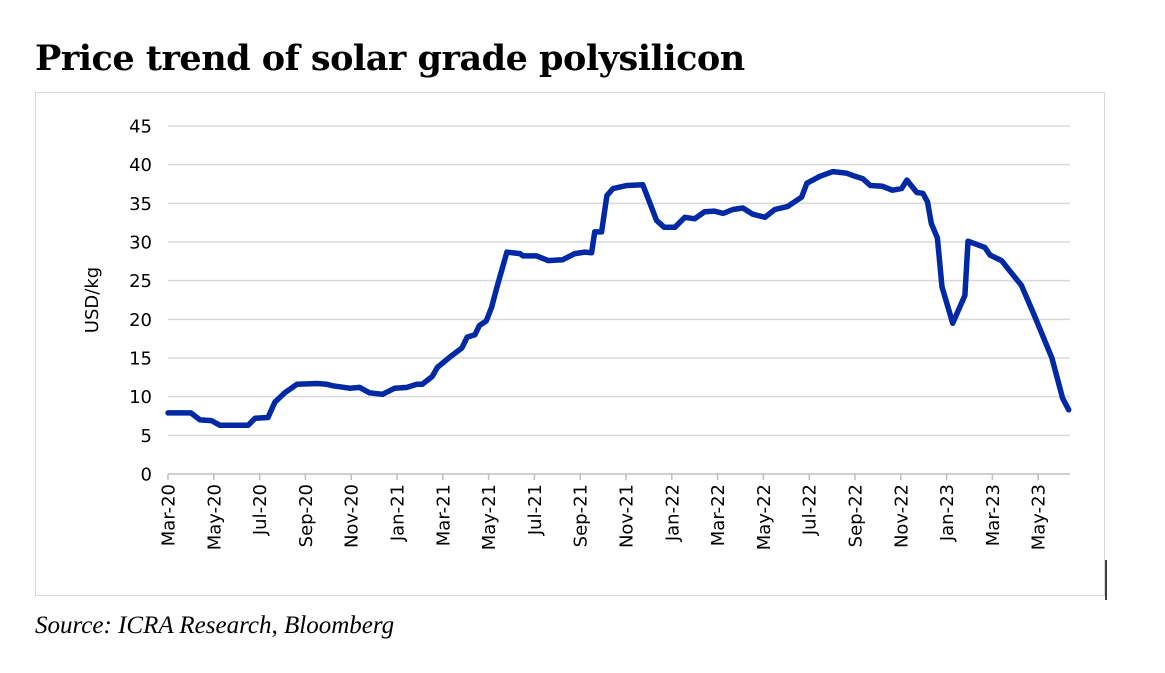 The image size is (1165, 673). Describe the element at coordinates (140, 281) in the screenshot. I see `y-tick-label: 25` at that location.